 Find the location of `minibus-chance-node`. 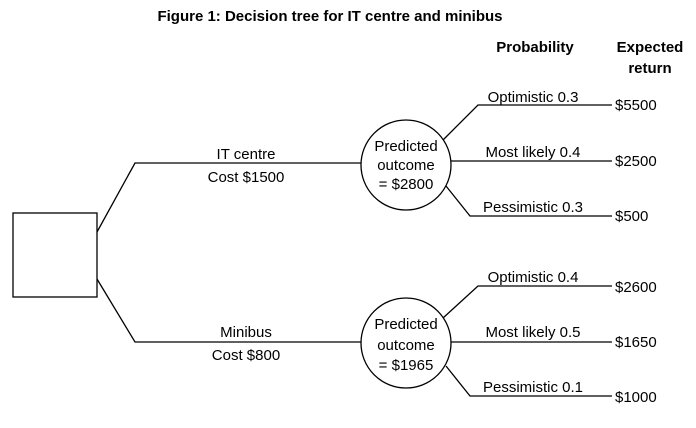

minibus-chance-node is located at coordinates (406, 343).